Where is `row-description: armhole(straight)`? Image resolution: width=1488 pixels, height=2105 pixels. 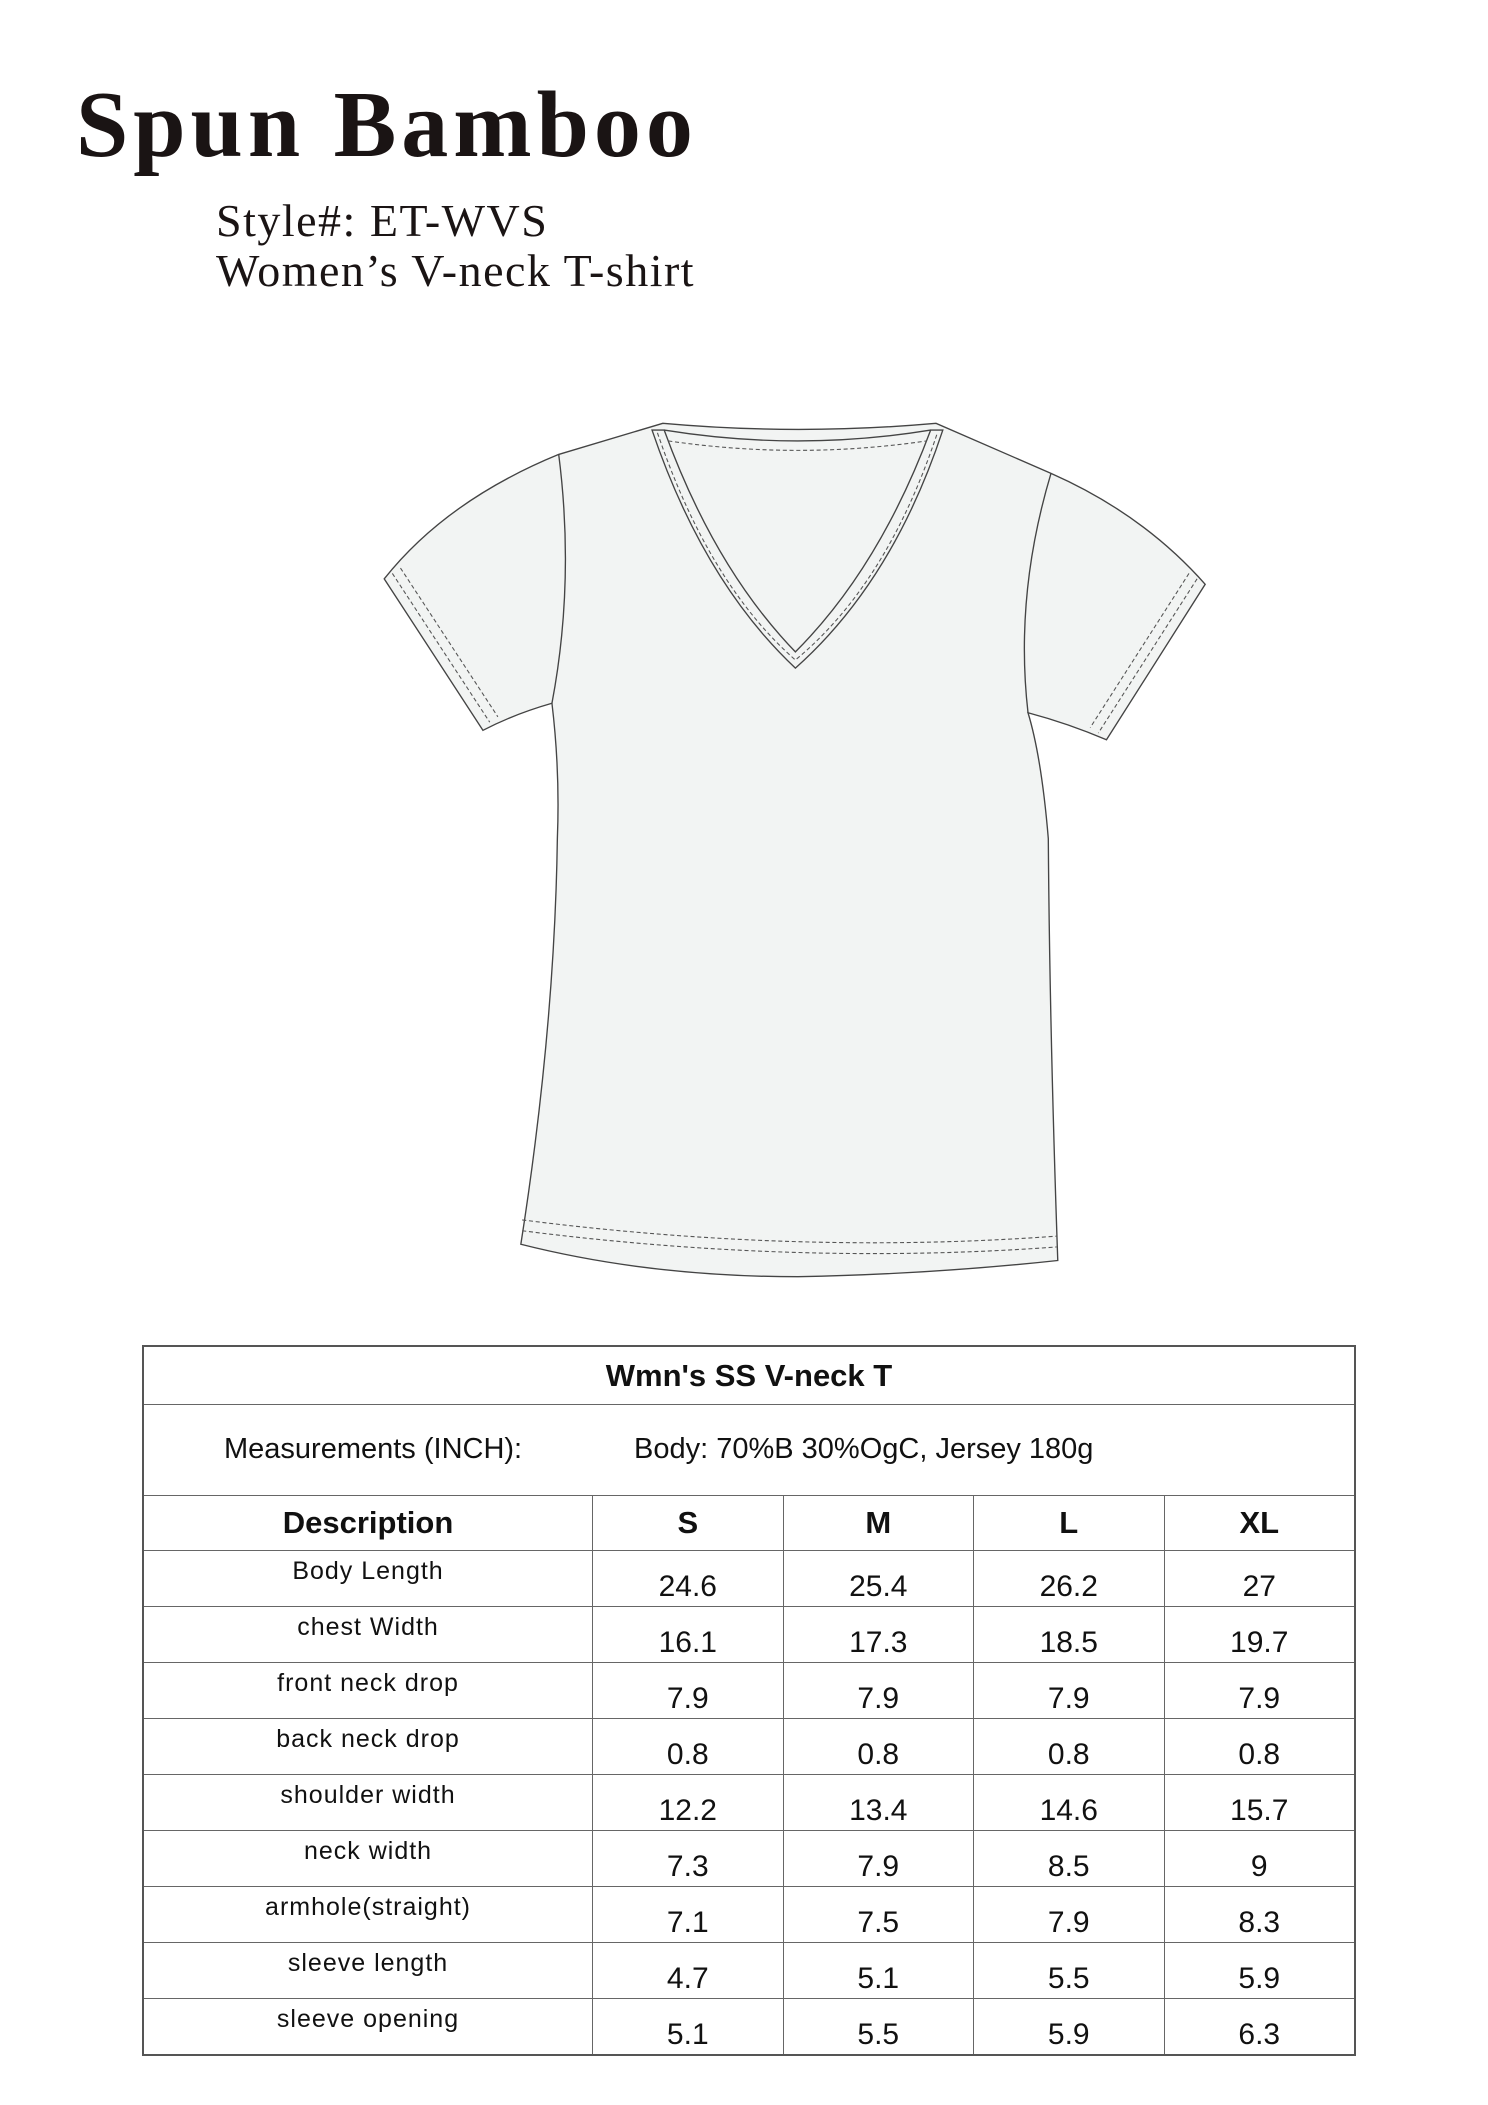
row-description: armhole(straight) is located at coordinates (368, 1914).